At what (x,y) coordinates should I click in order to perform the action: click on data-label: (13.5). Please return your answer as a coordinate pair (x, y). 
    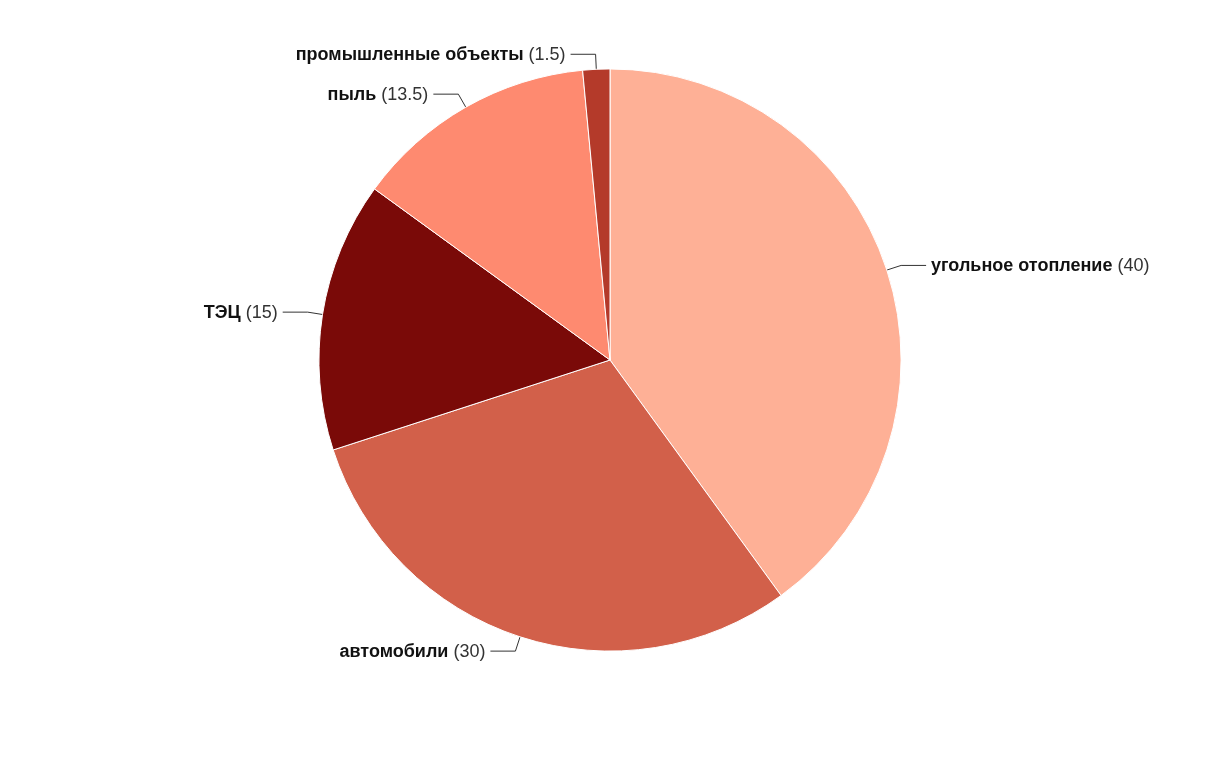
    Looking at the image, I should click on (405, 94).